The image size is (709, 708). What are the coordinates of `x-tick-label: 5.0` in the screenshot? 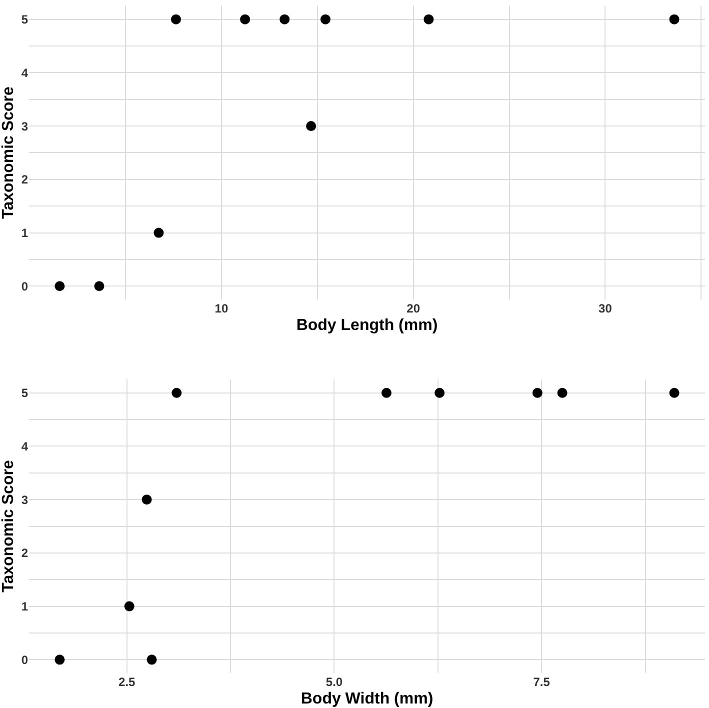 It's located at (334, 682).